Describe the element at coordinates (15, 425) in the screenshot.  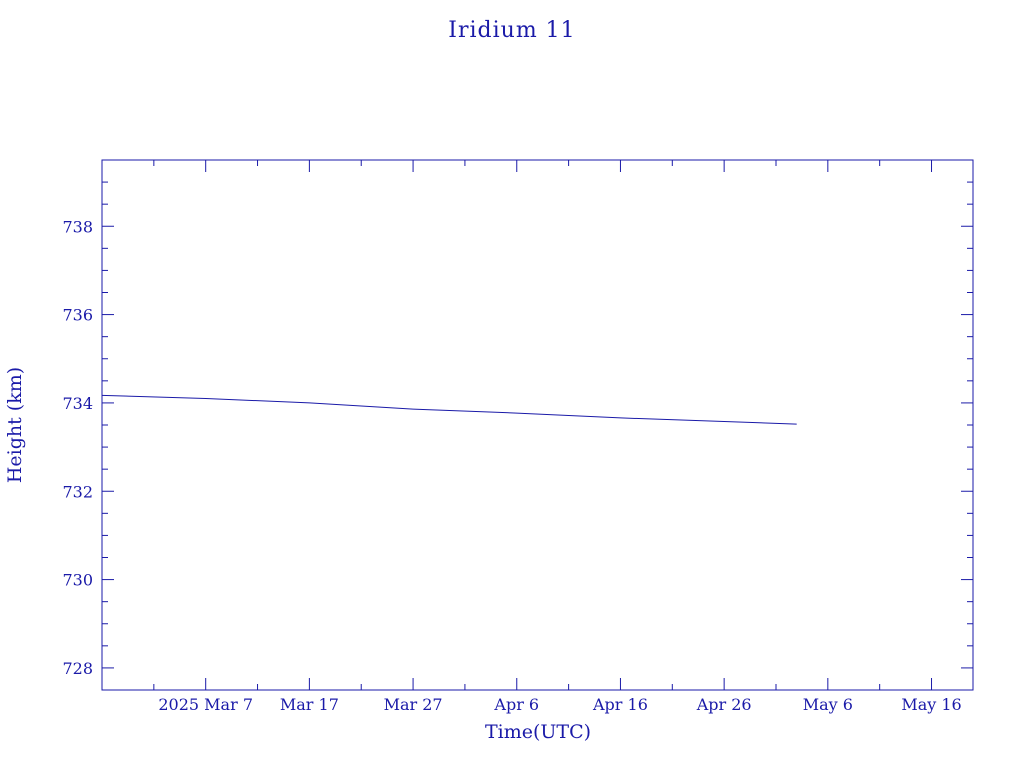
I see `y-axis-label: Height (km)` at that location.